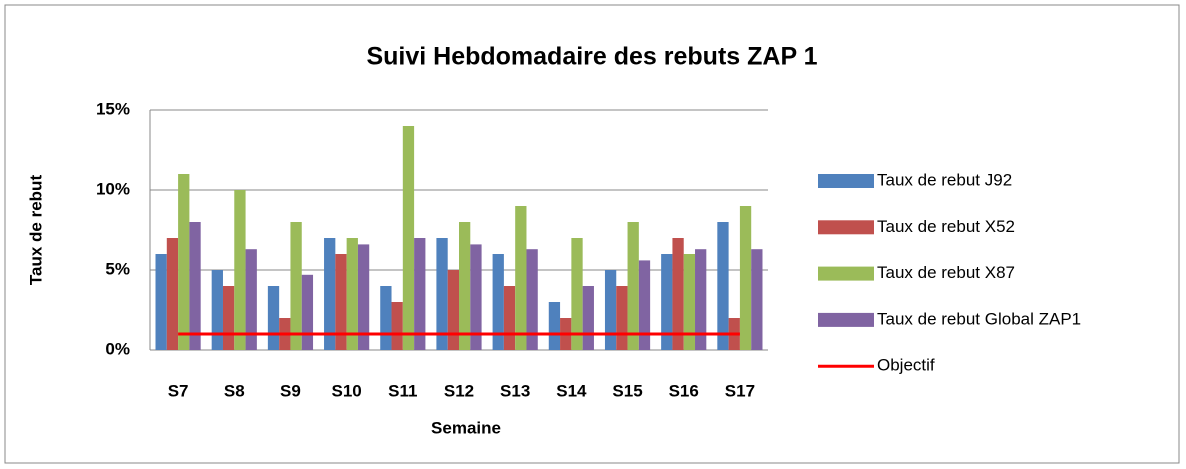 This screenshot has width=1186, height=469. Describe the element at coordinates (117, 348) in the screenshot. I see `y-tick-label: 0%` at that location.